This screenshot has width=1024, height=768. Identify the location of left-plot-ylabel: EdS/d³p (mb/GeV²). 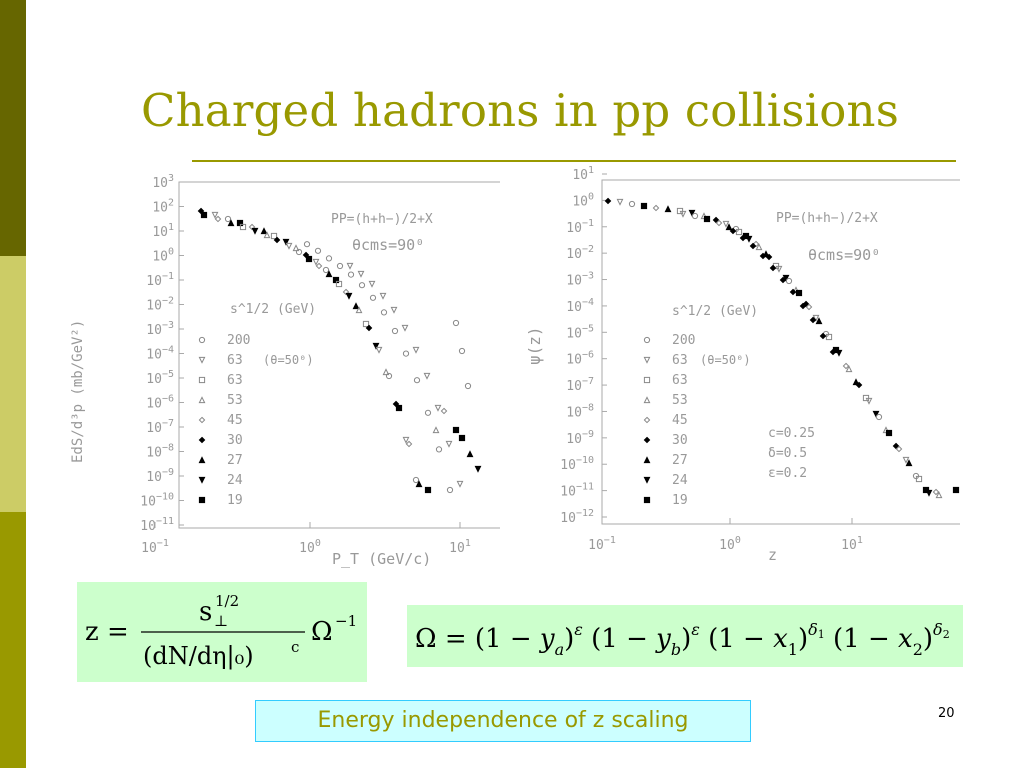
(78, 391).